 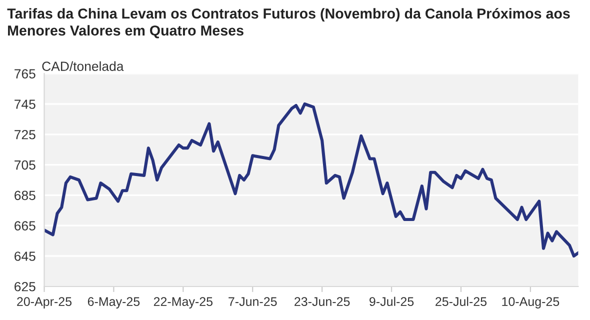 What do you see at coordinates (25, 226) in the screenshot?
I see `y-tick-label: 665` at bounding box center [25, 226].